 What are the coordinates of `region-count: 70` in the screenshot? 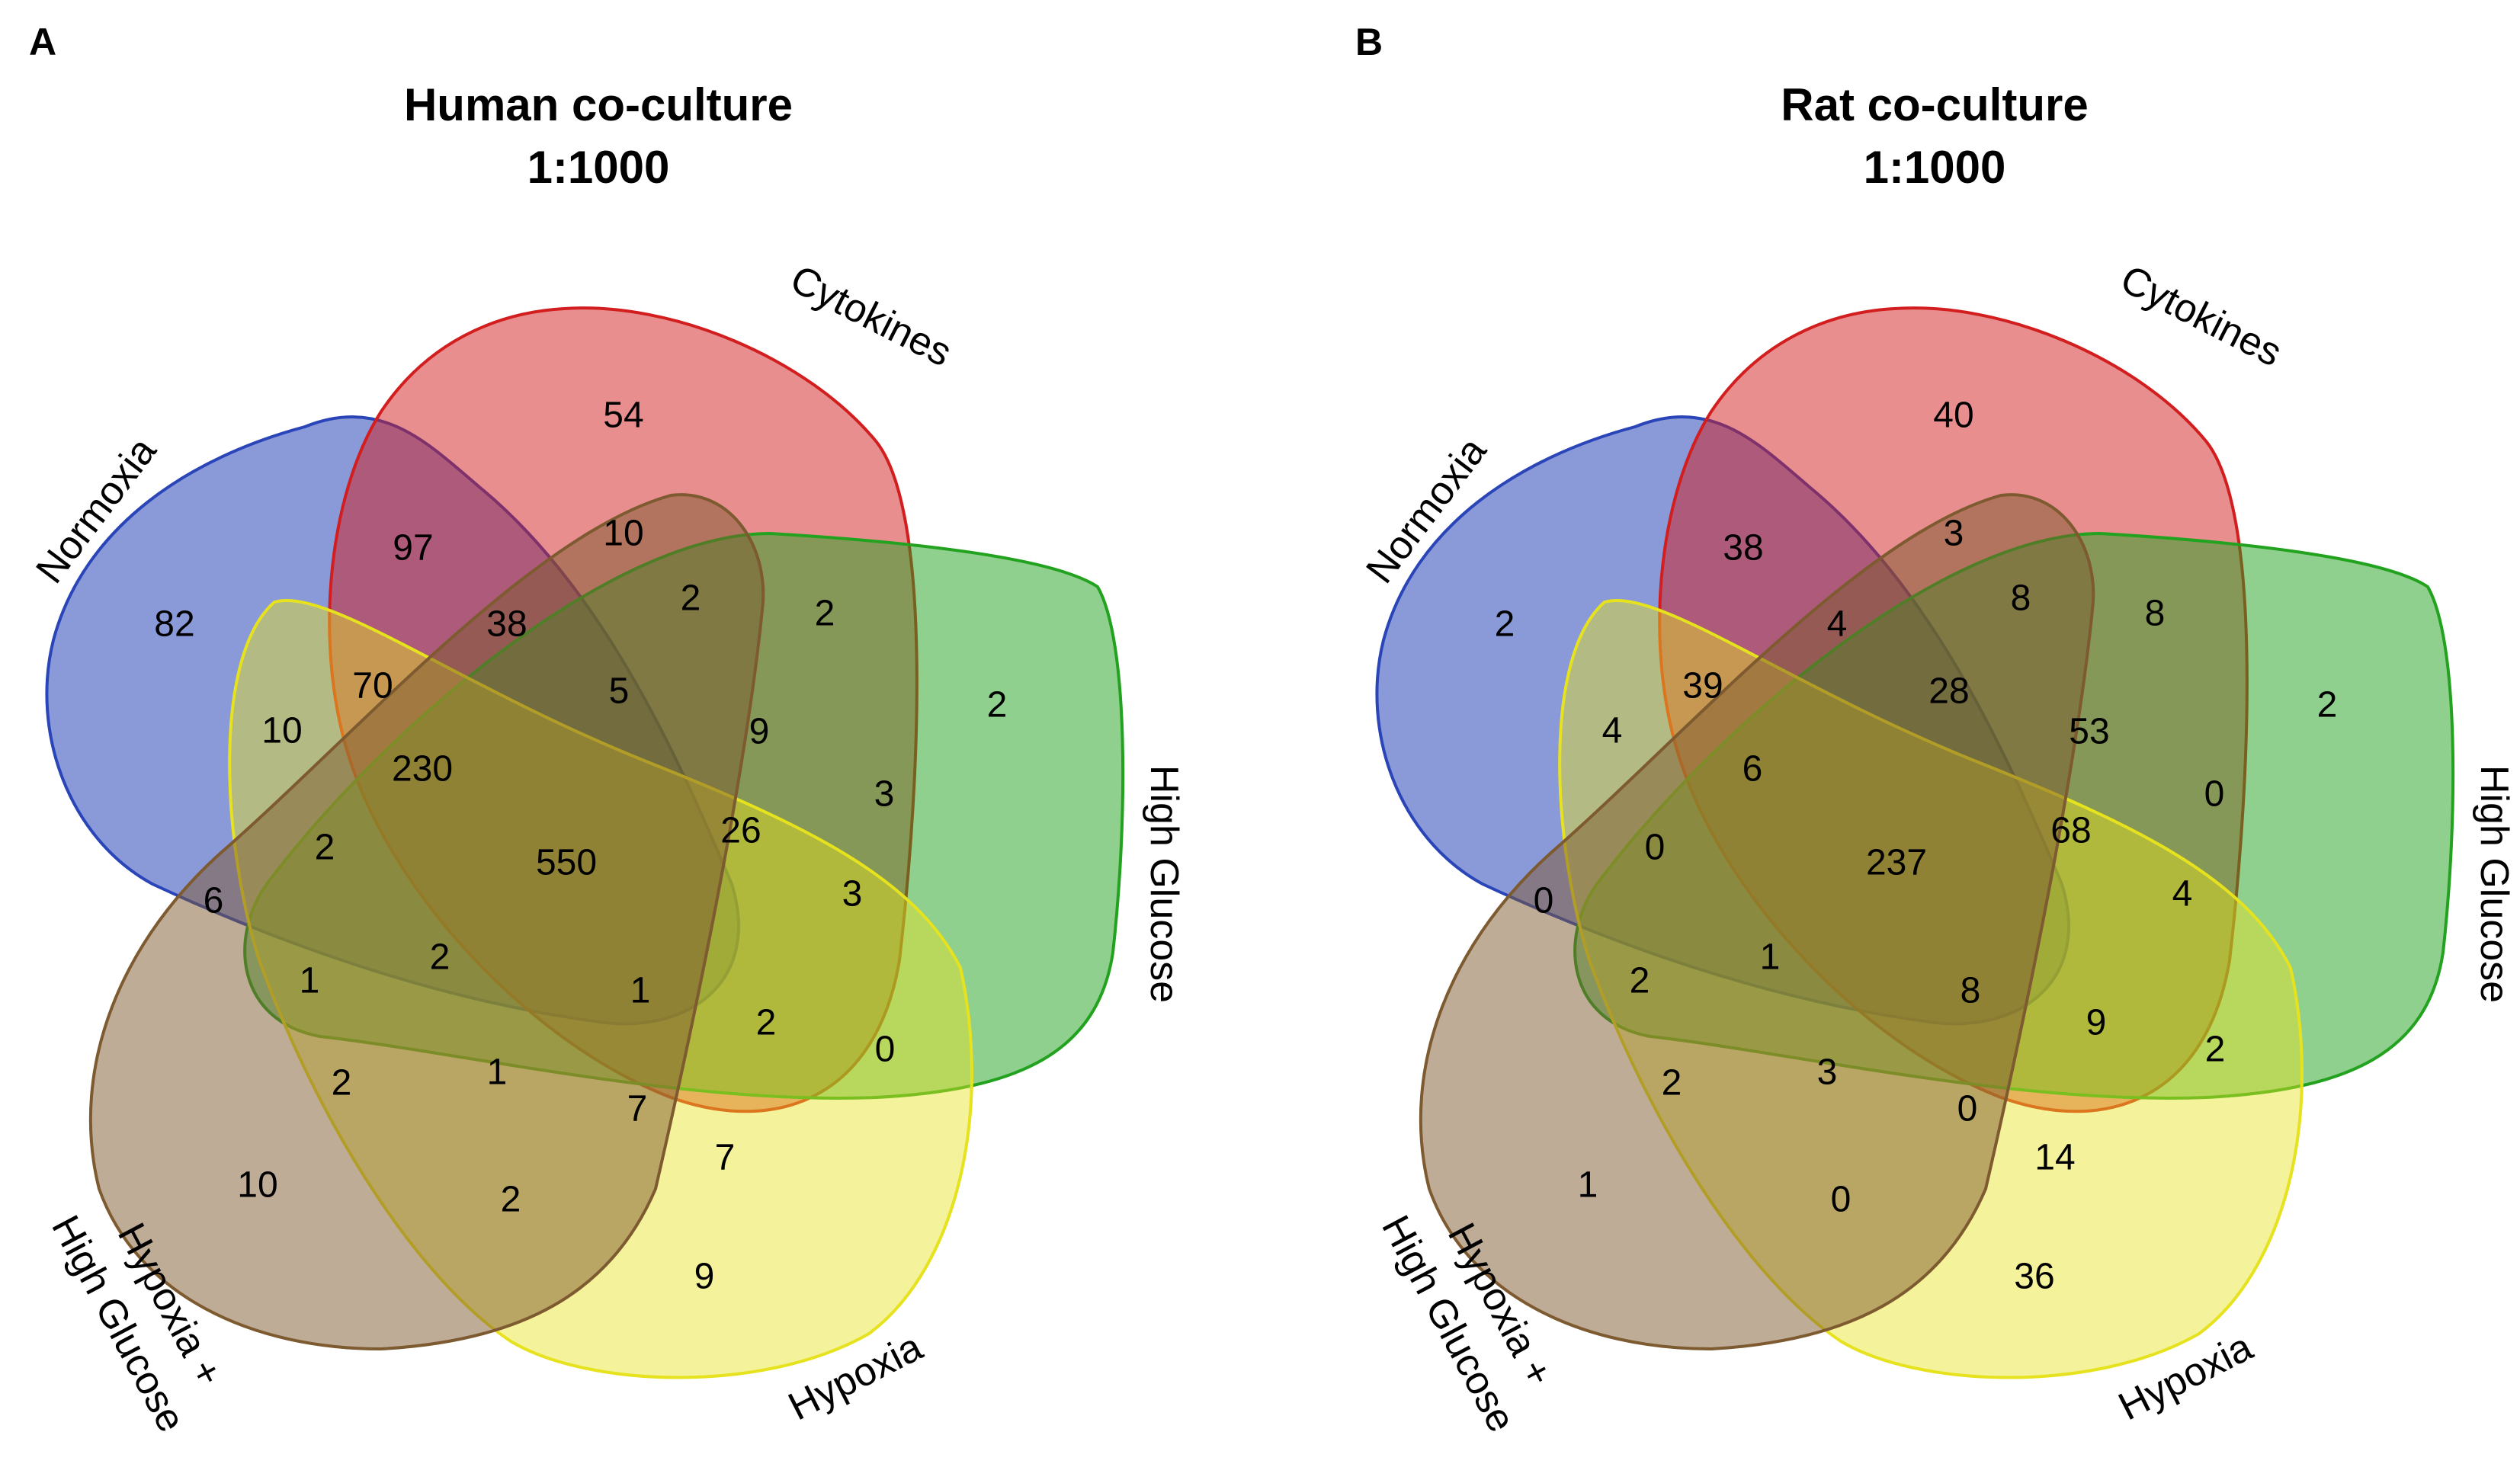 It's located at (372, 686).